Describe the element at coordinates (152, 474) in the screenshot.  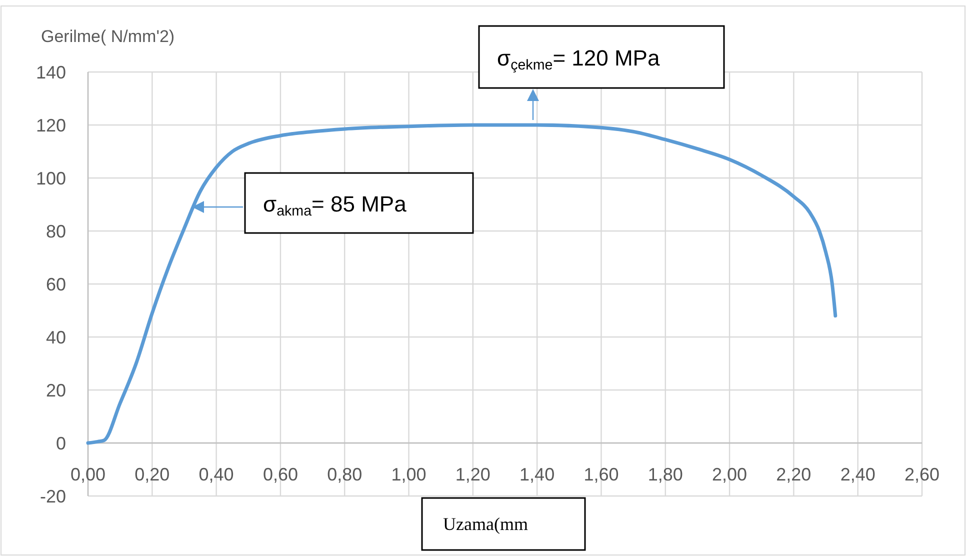
I see `x-tick-label: 0,20` at that location.